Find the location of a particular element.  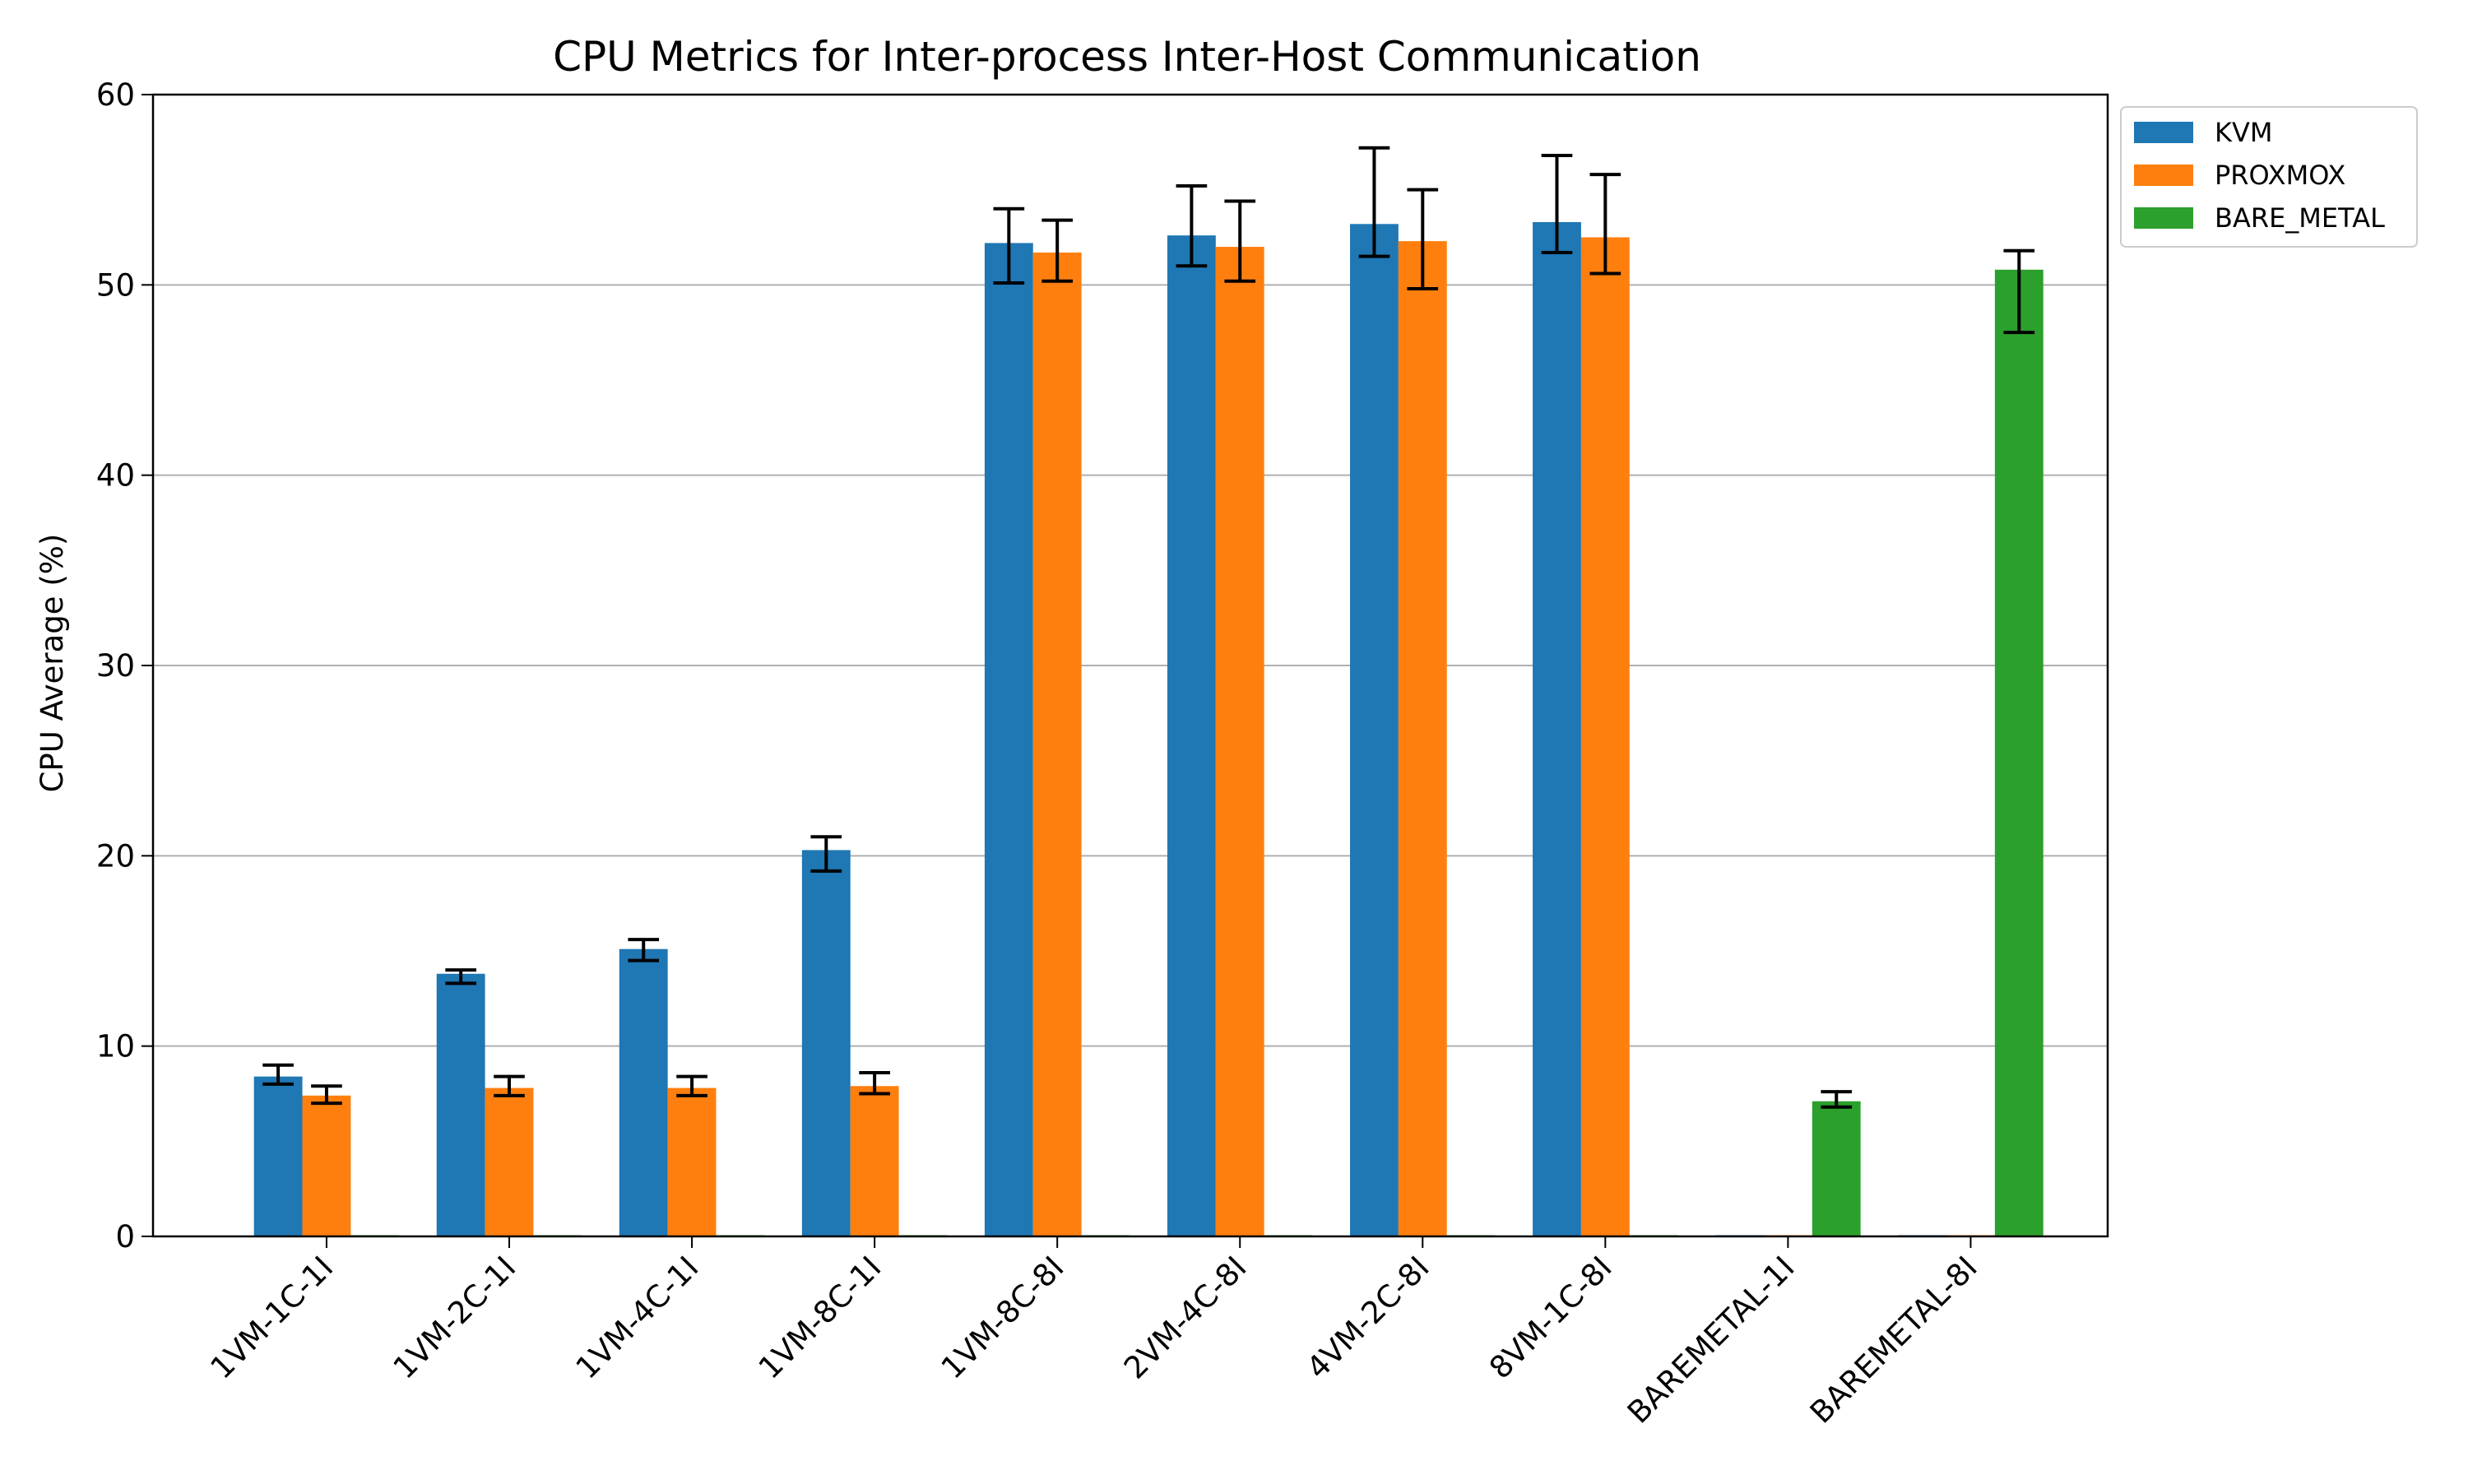

y-tick-label: 60 is located at coordinates (115, 95).